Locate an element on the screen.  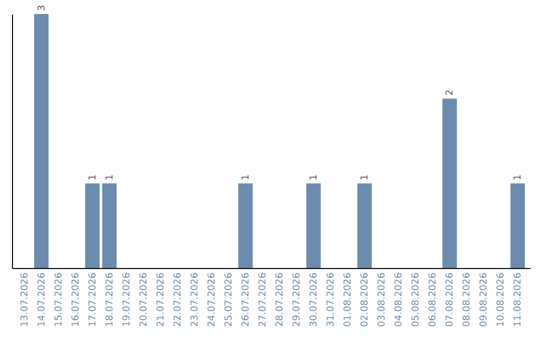
x-tick-label: 21.07.2026 is located at coordinates (160, 299).